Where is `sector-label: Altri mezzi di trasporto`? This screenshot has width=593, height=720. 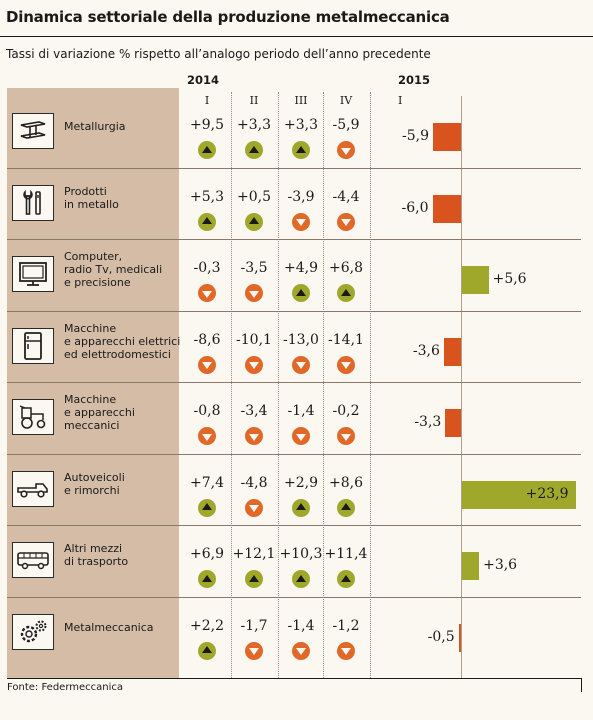
sector-label: Altri mezzi di trasporto is located at coordinates (96, 555).